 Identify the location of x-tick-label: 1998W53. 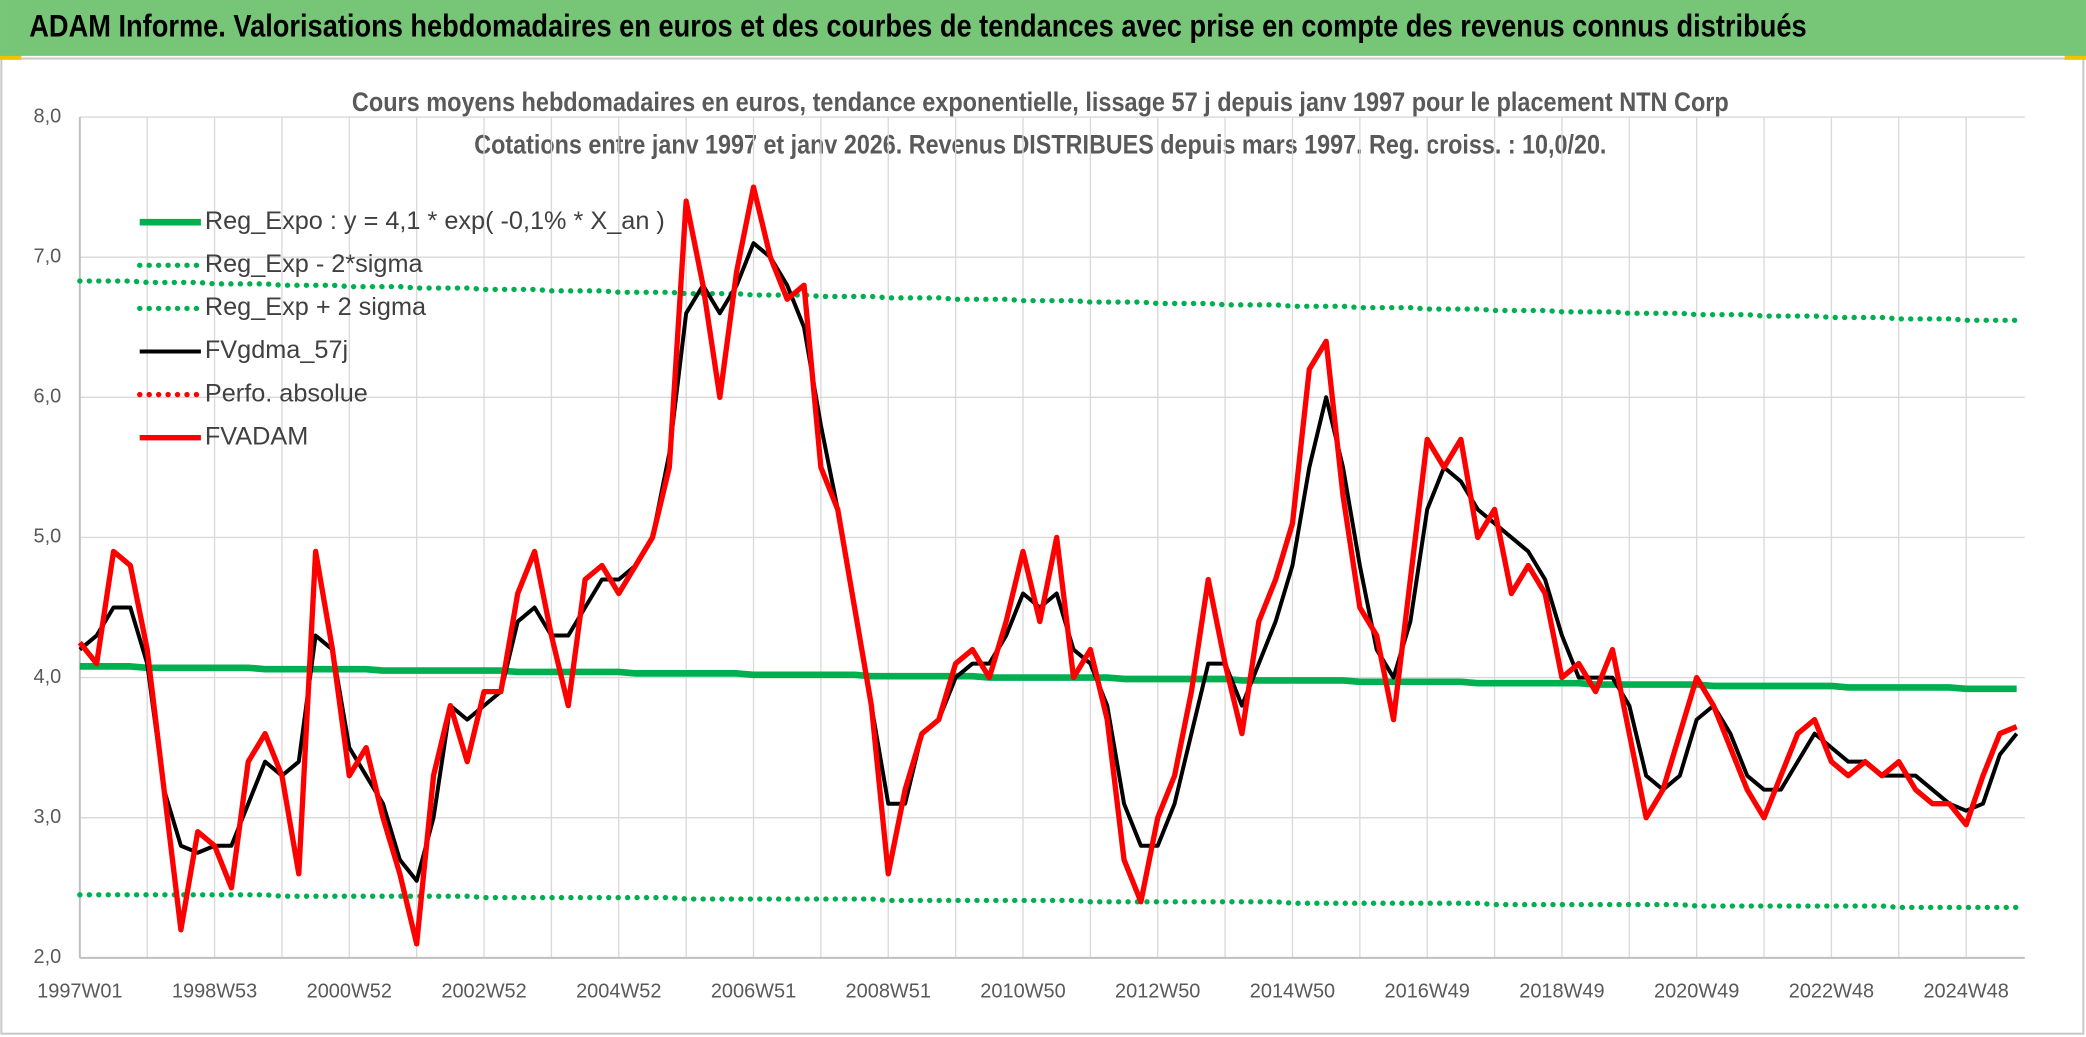
(214, 992).